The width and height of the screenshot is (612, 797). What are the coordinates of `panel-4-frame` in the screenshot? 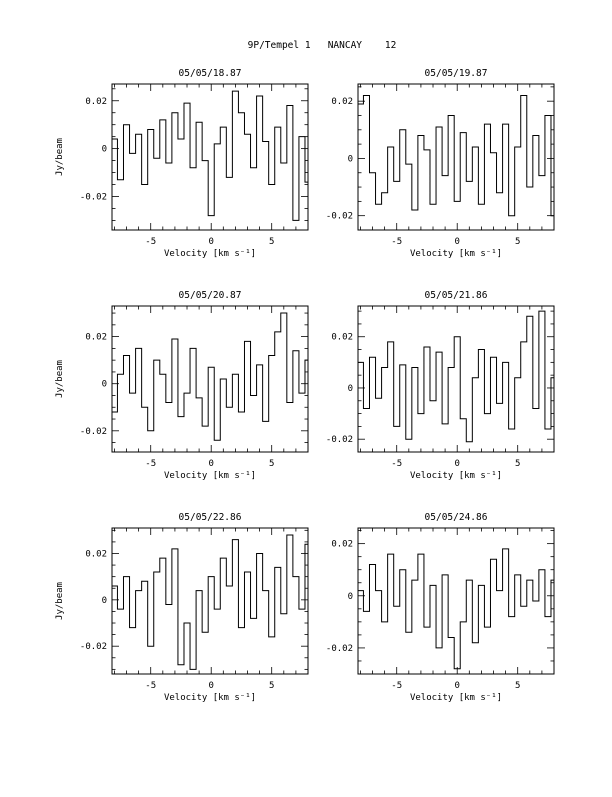 It's located at (456, 379).